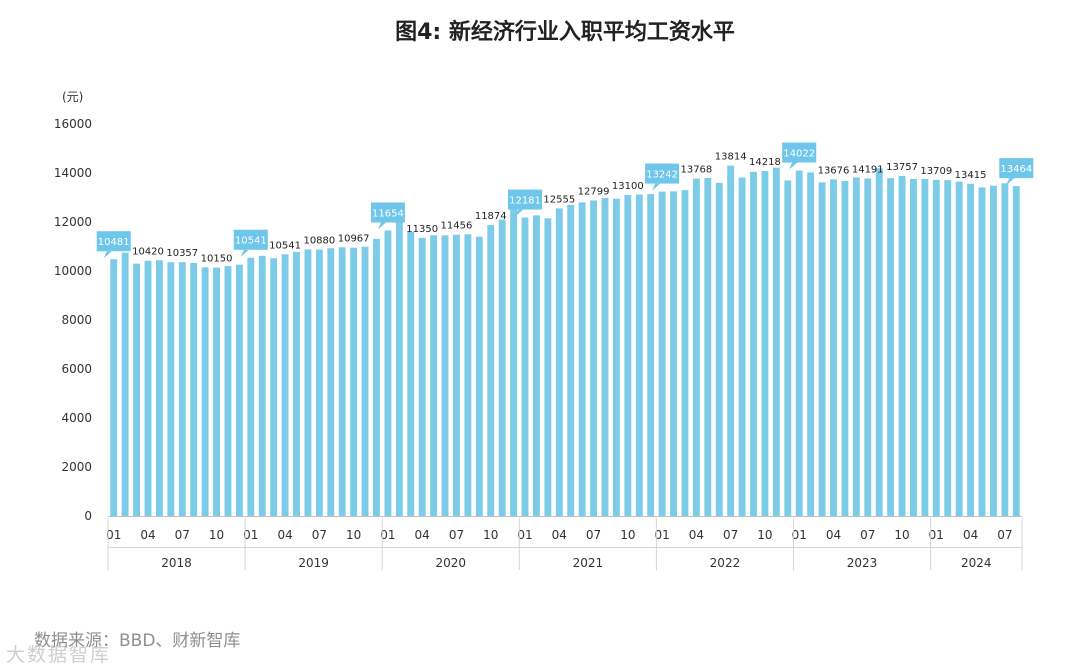 The width and height of the screenshot is (1080, 670). I want to click on data-label: 11350, so click(422, 229).